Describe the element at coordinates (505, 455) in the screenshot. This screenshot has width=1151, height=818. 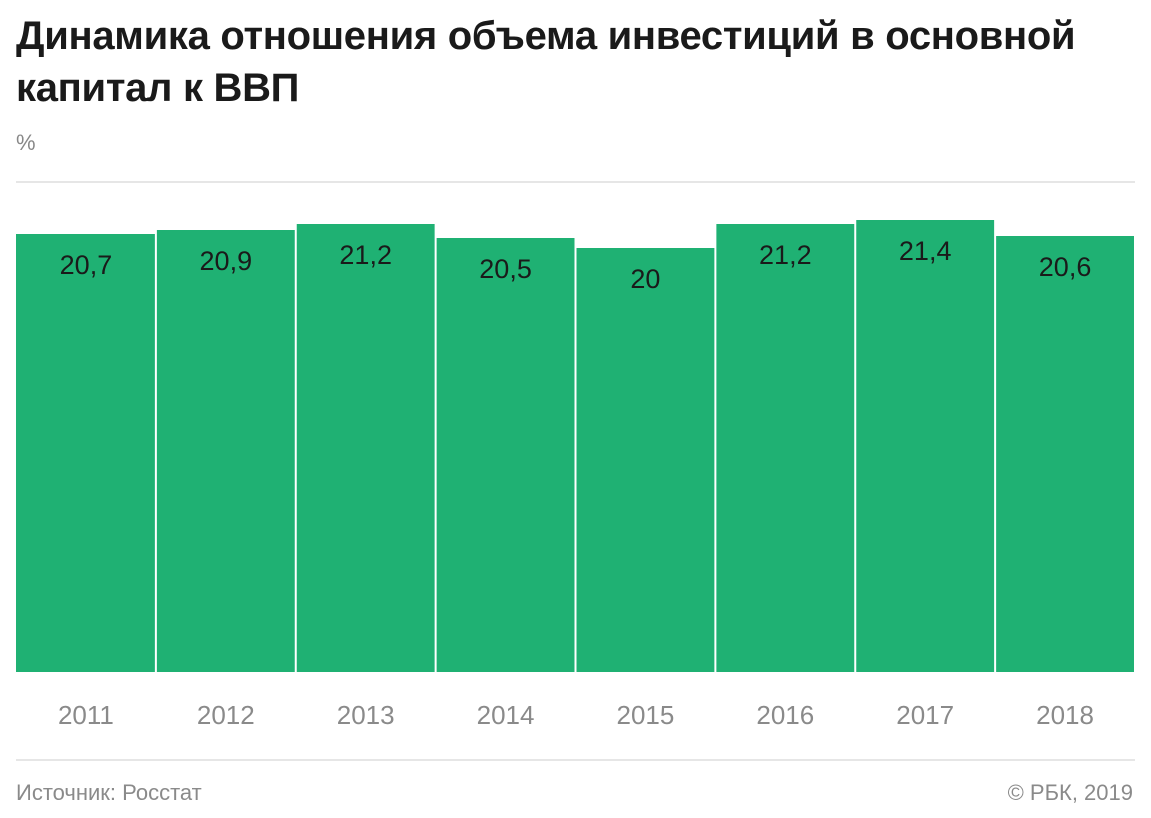
I see `bar-2014` at that location.